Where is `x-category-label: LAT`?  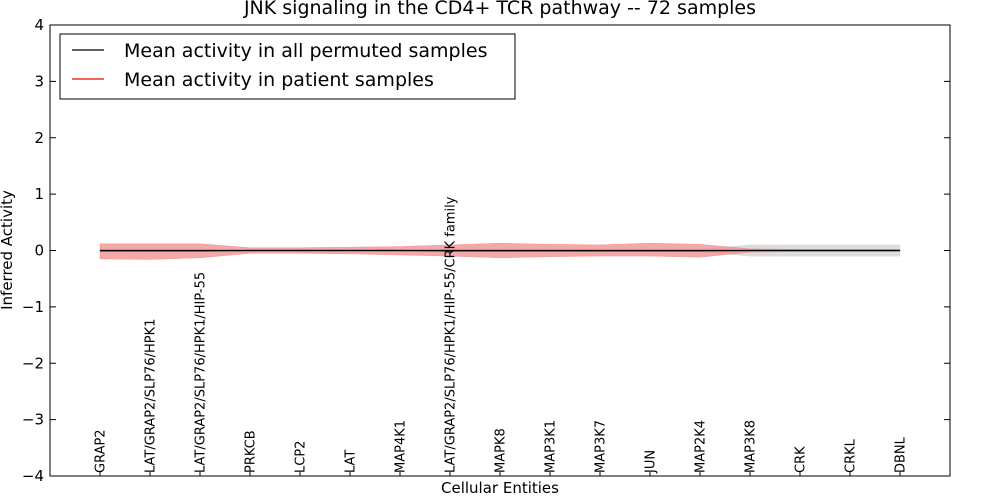 x-category-label: LAT is located at coordinates (351, 461).